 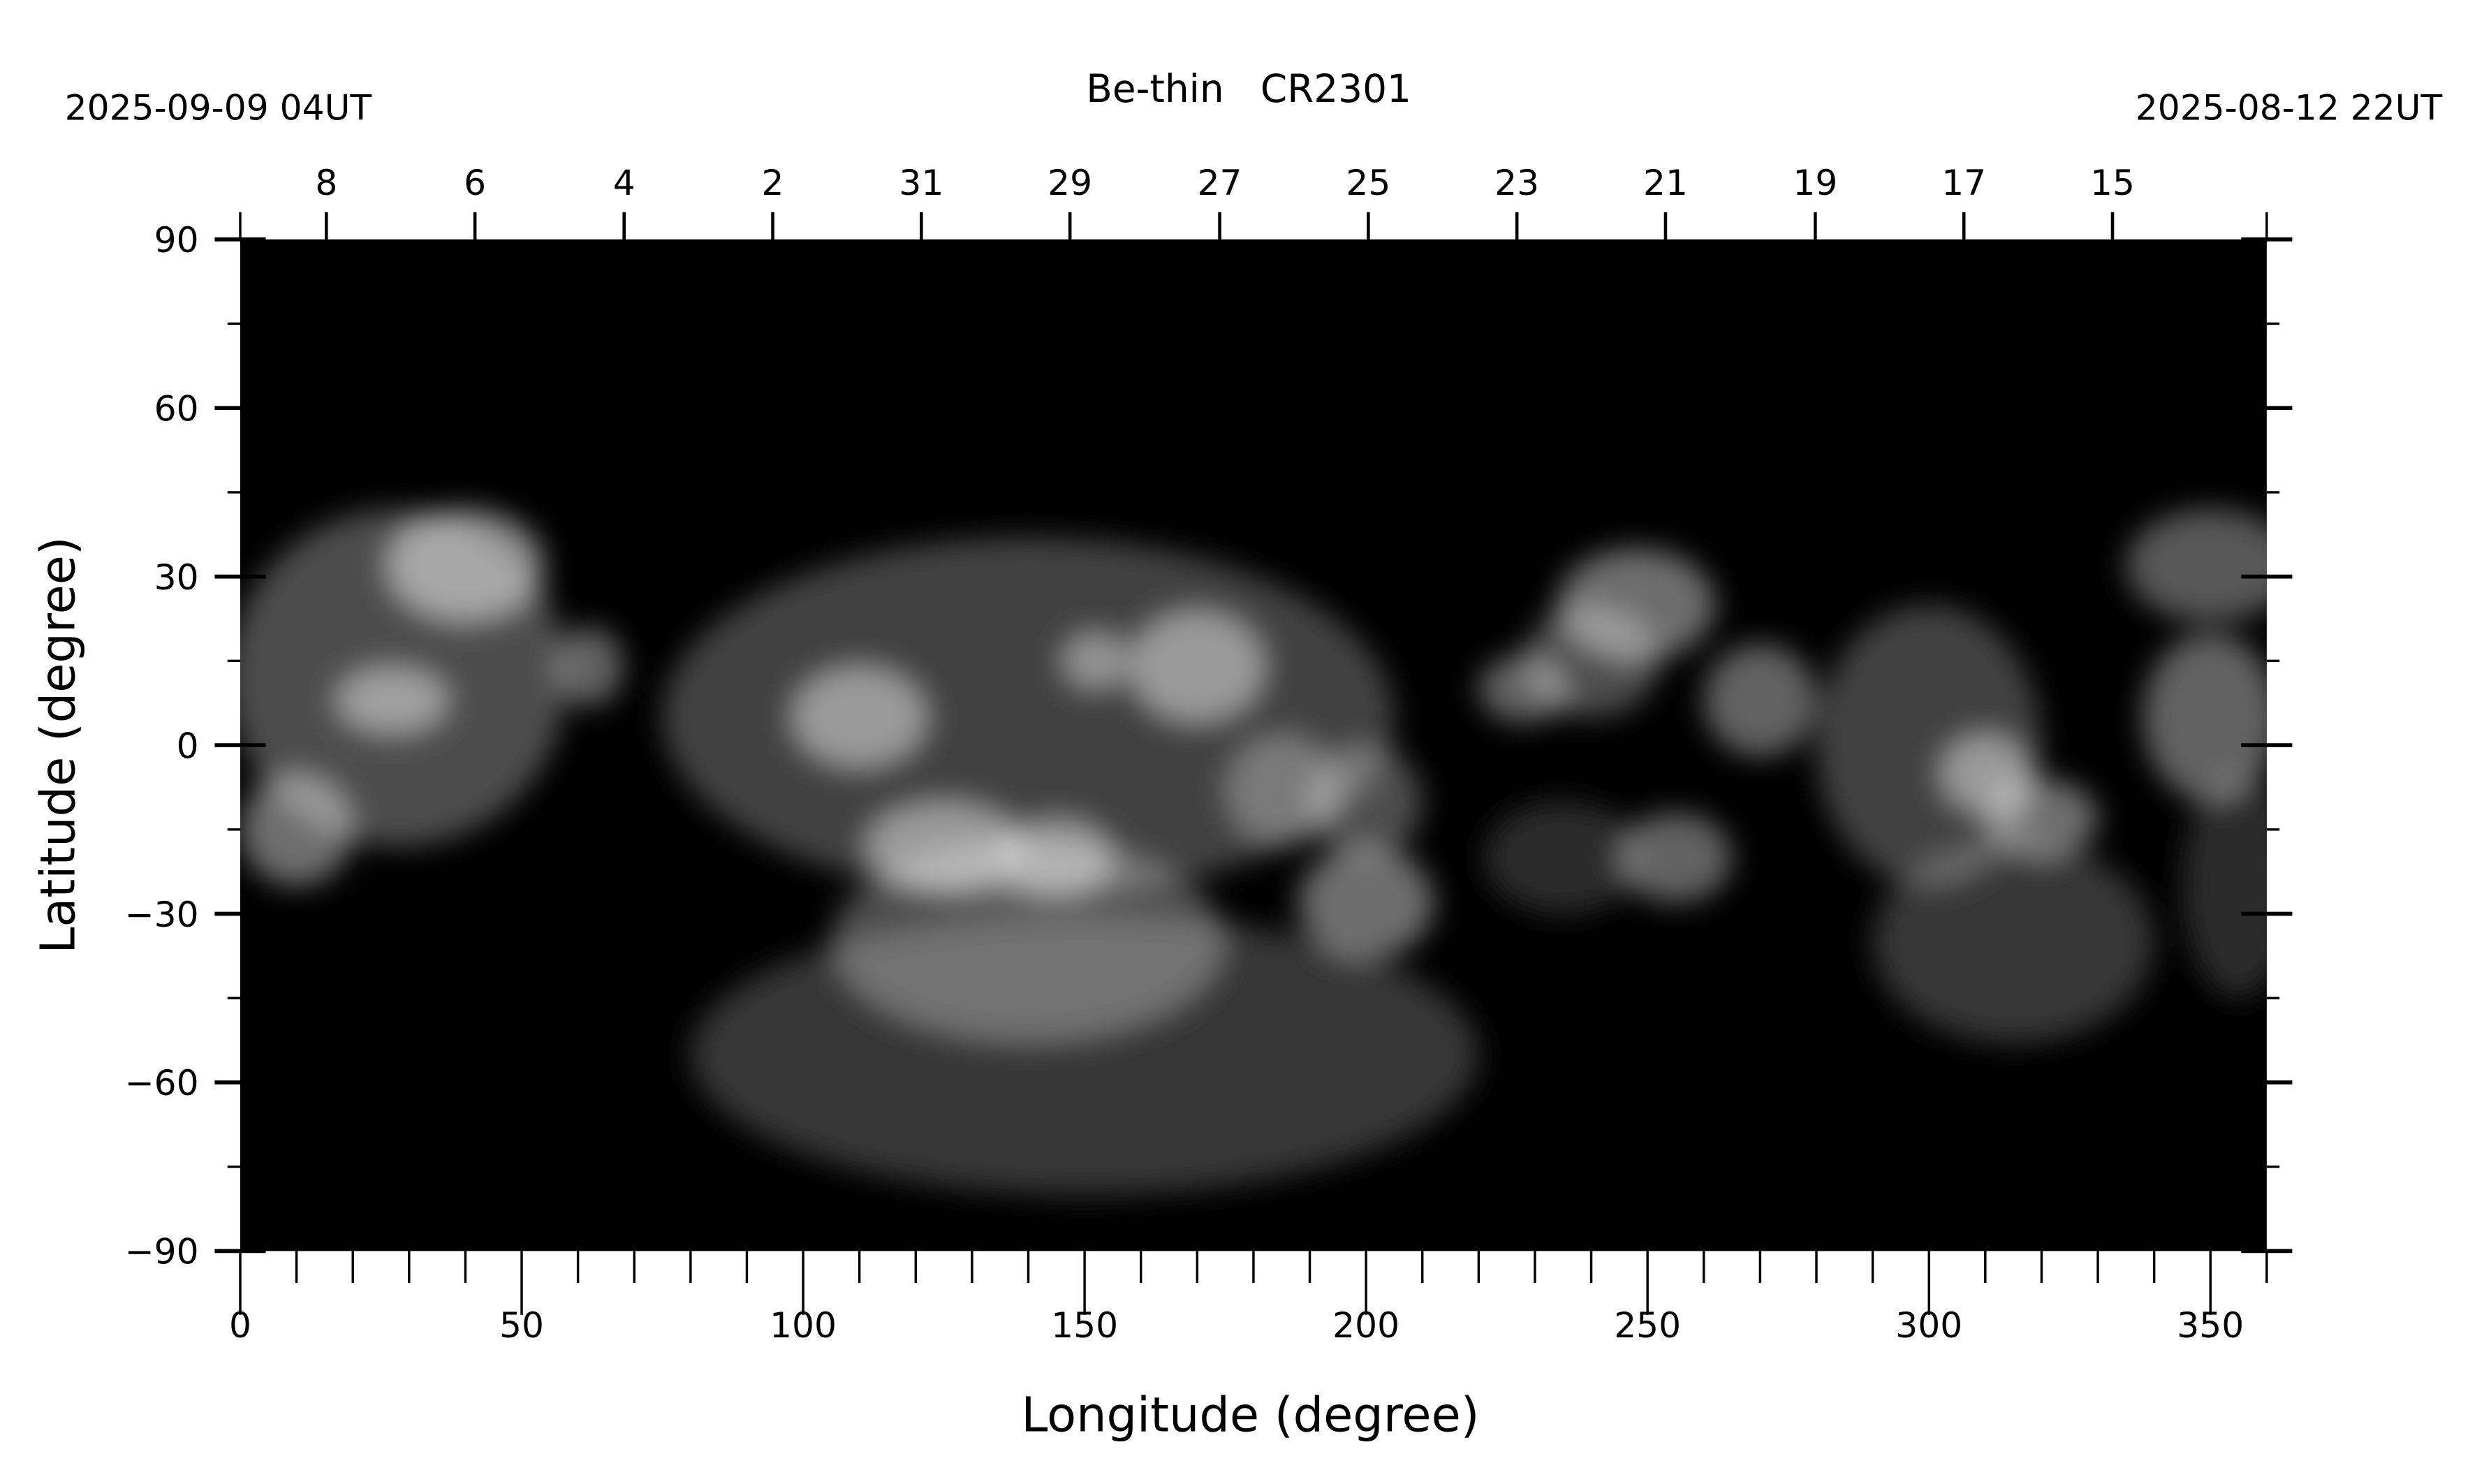 What do you see at coordinates (162, 1251) in the screenshot?
I see `y-tick-label: −90` at bounding box center [162, 1251].